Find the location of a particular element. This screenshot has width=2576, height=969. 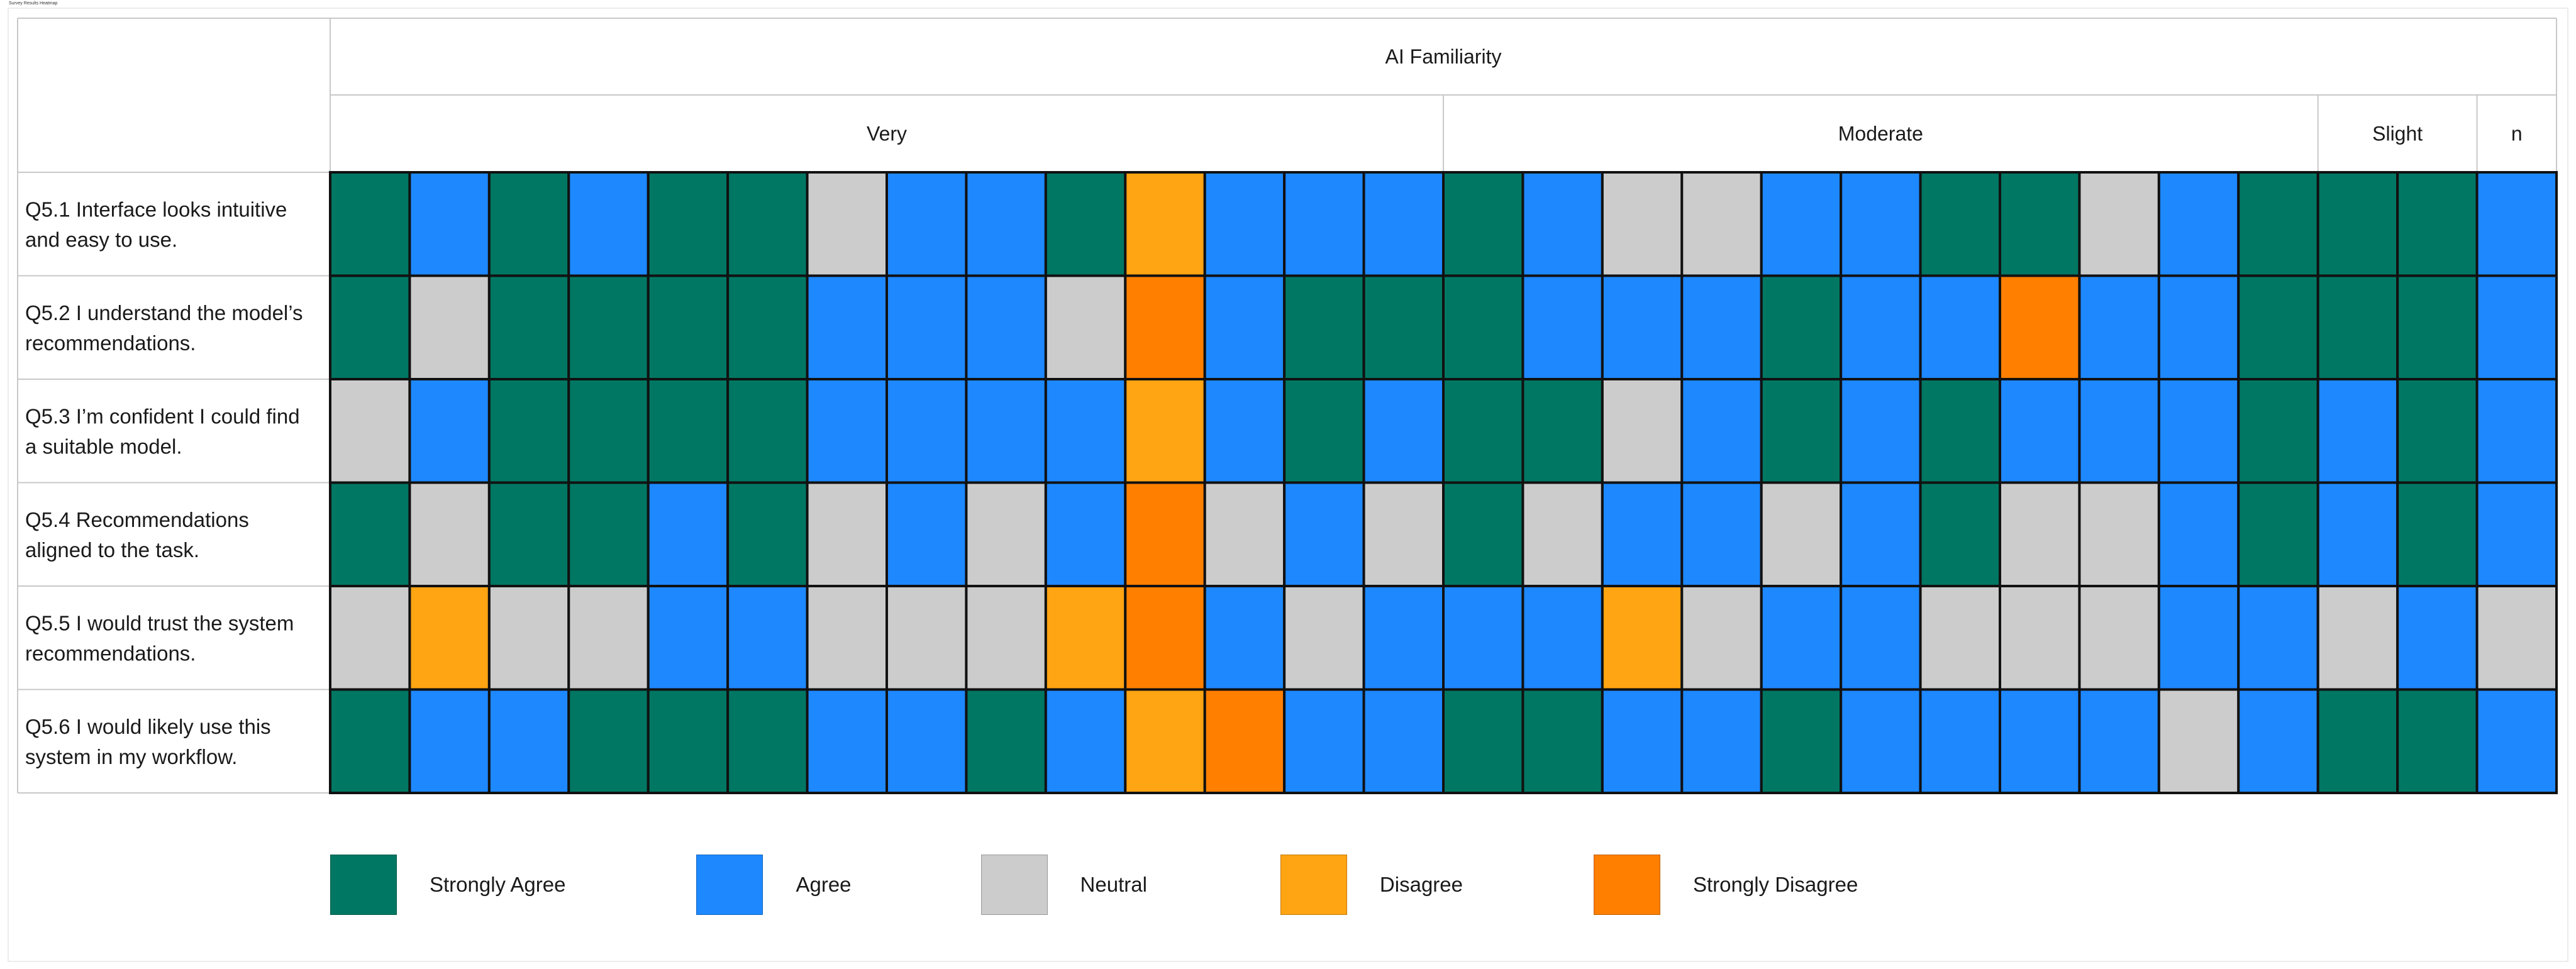

heatmap-cell-r1-c26-strongly-agree is located at coordinates (2357, 224).